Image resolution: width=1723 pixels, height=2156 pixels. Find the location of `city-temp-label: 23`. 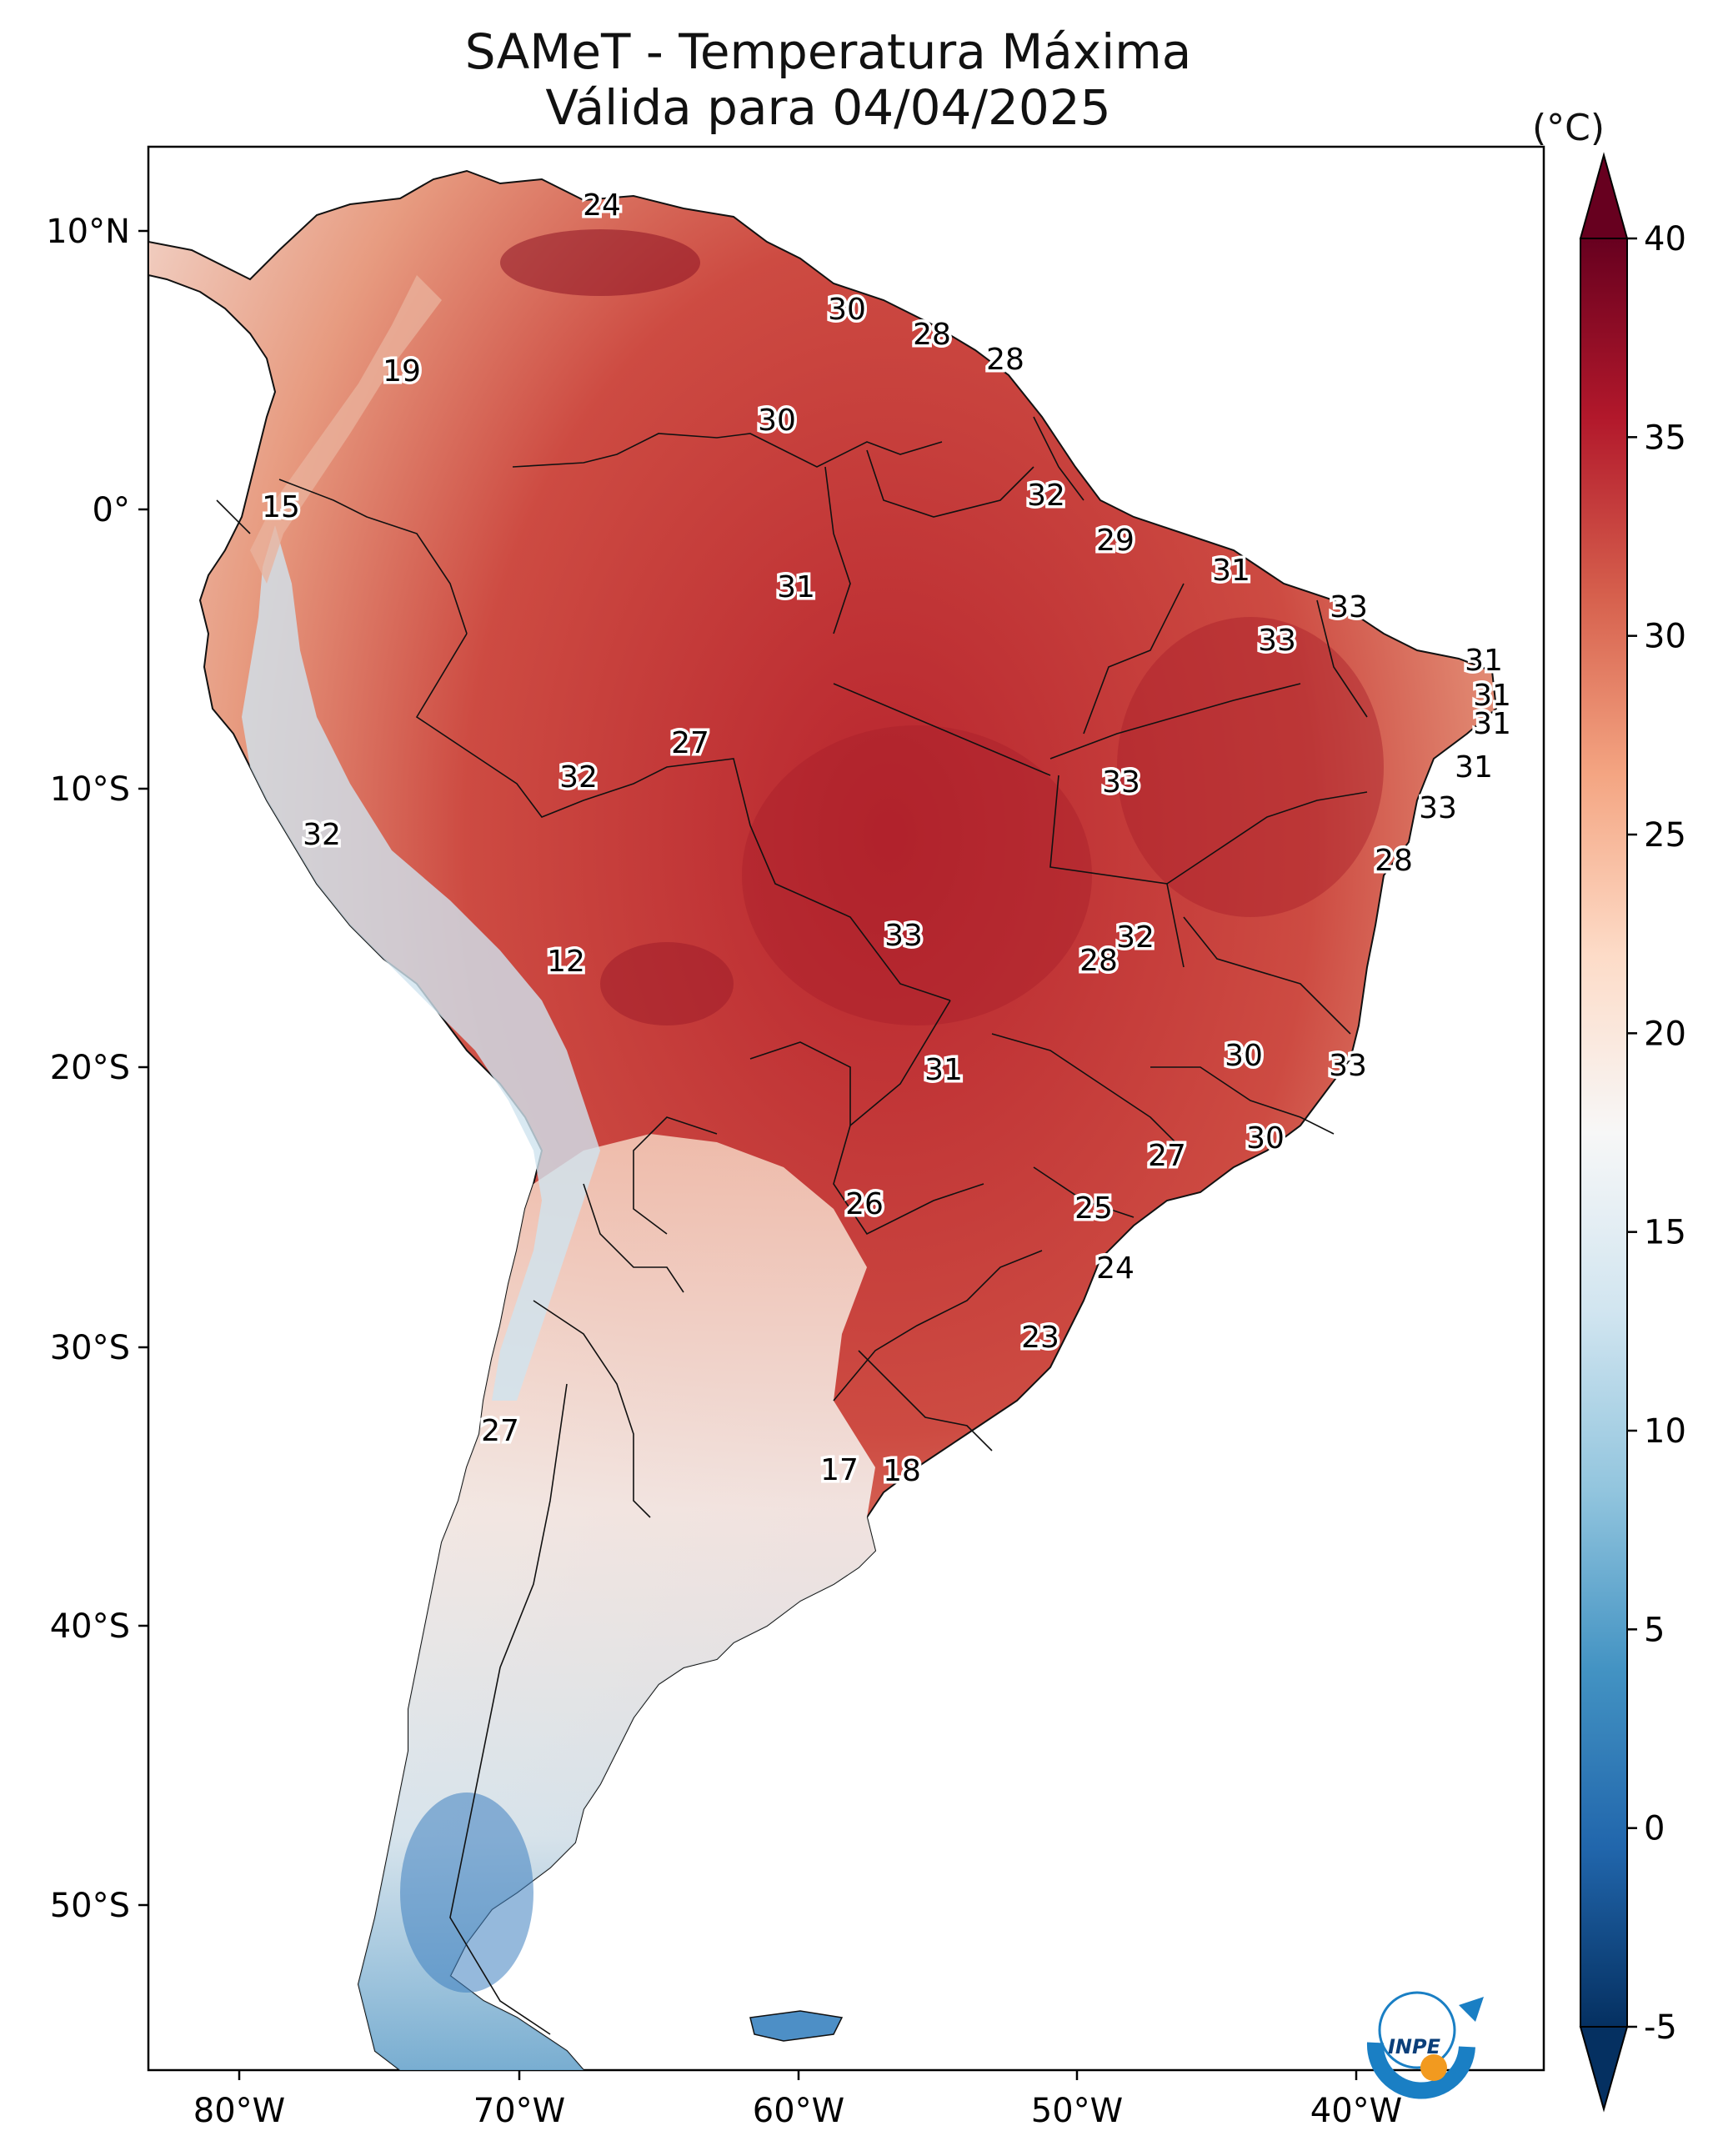

city-temp-label: 23 is located at coordinates (1040, 1338).